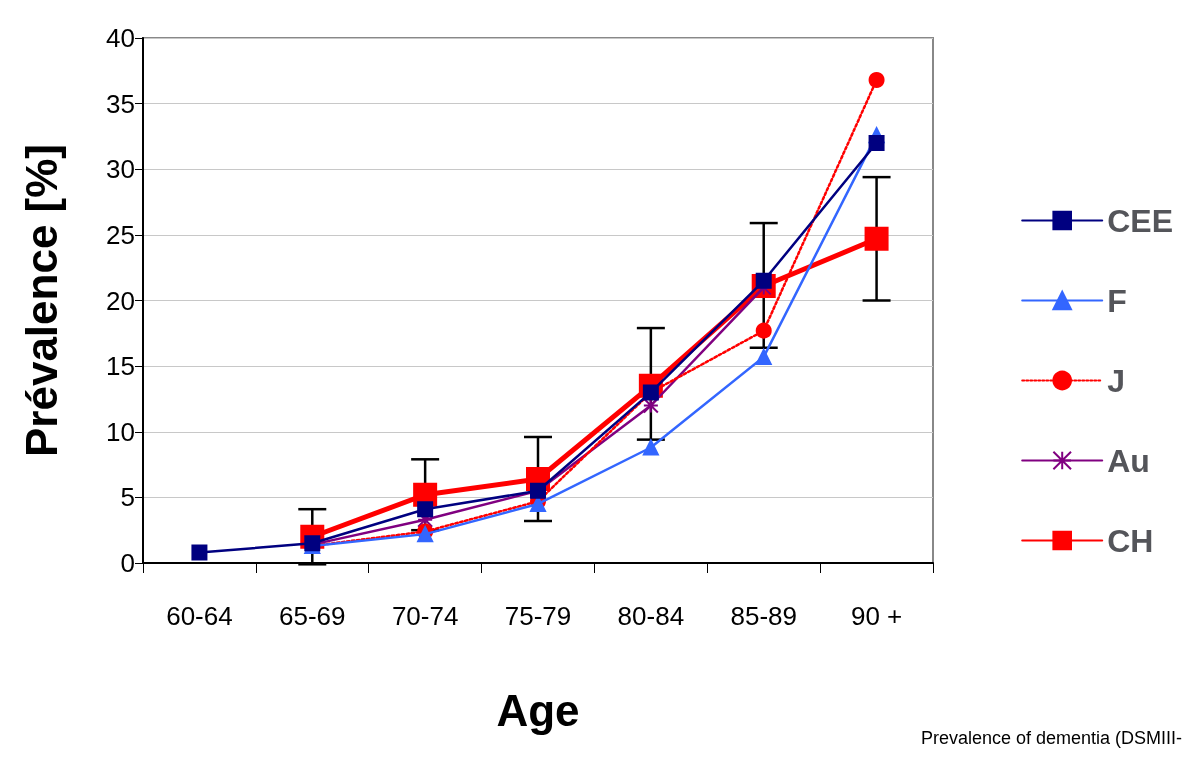 The image size is (1196, 765). Describe the element at coordinates (199, 616) in the screenshot. I see `x-tick-label: 60-64` at that location.